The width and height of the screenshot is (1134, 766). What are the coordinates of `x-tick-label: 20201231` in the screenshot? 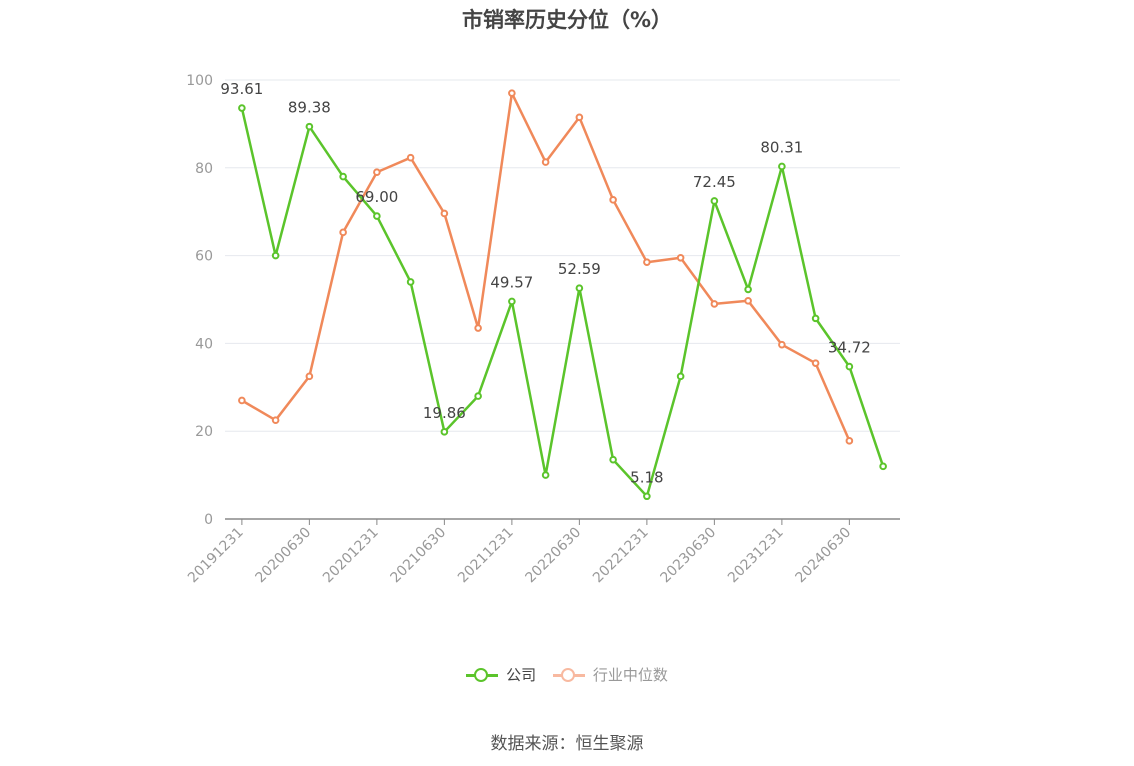 It's located at (351, 556).